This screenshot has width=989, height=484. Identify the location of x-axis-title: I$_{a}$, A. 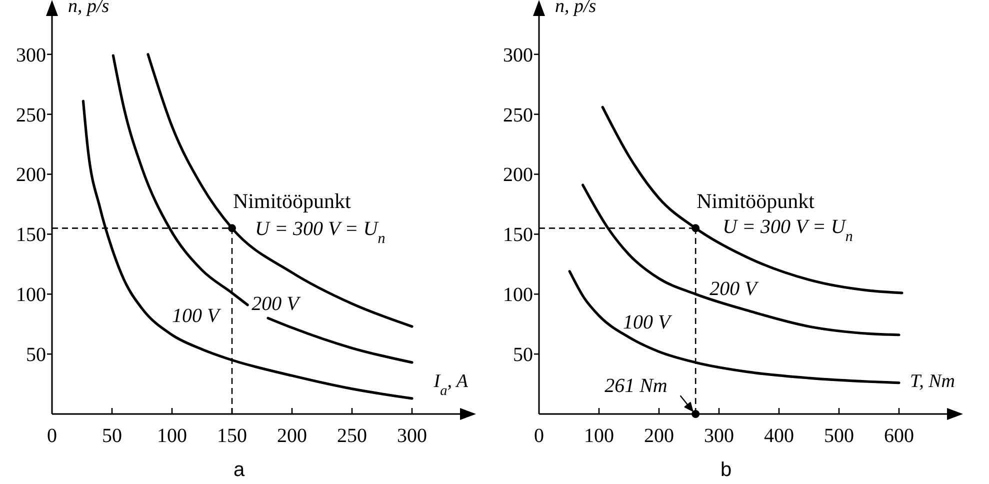
(450, 385).